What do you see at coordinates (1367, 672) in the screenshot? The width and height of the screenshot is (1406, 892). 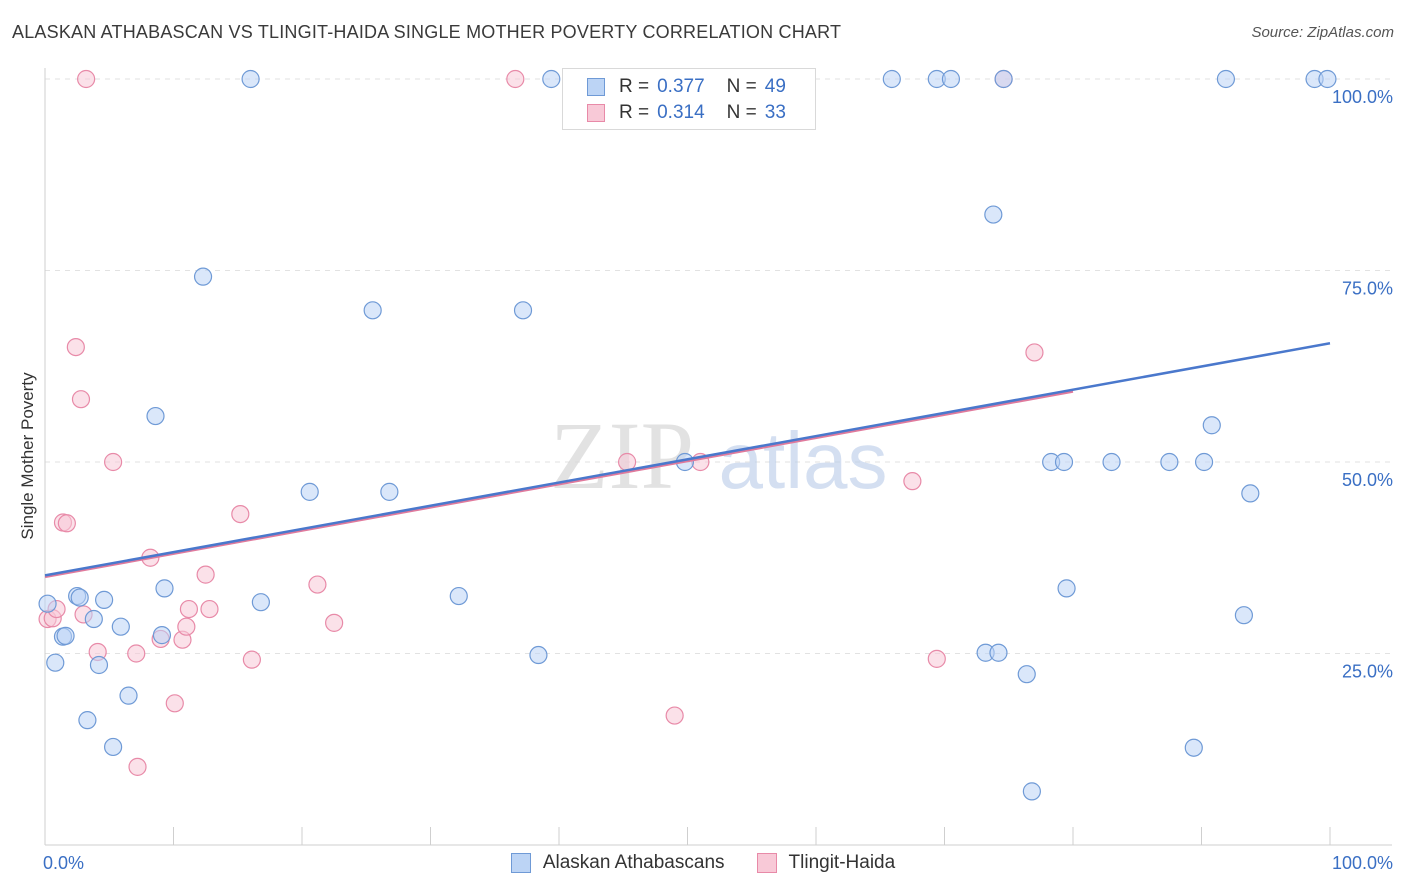 I see `y-tick-label: 25.0%` at bounding box center [1367, 672].